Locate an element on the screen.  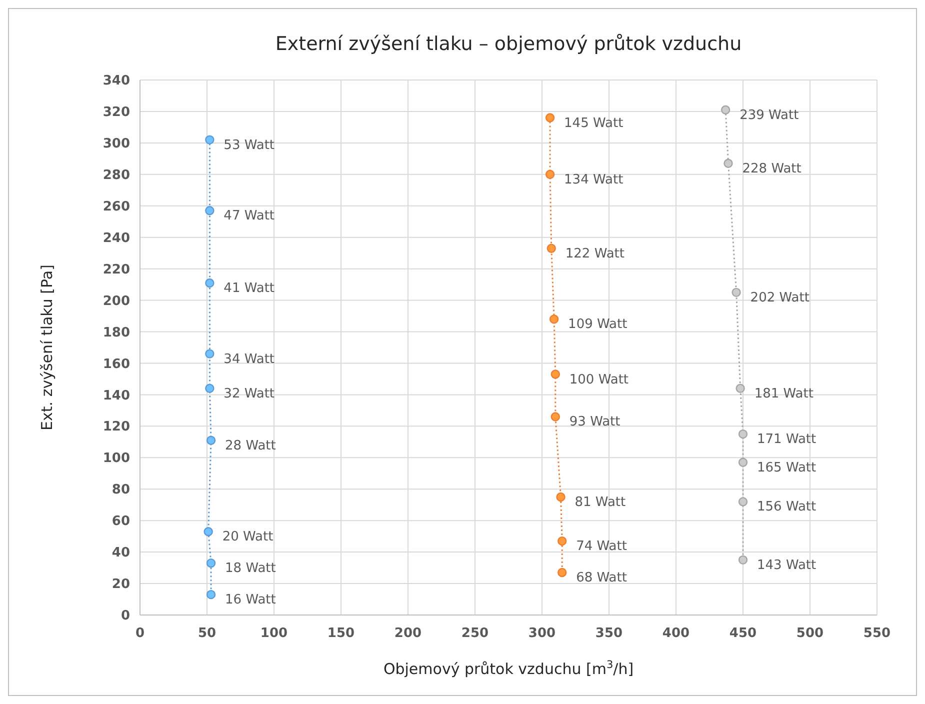
annotation: 41 Watt is located at coordinates (249, 288).